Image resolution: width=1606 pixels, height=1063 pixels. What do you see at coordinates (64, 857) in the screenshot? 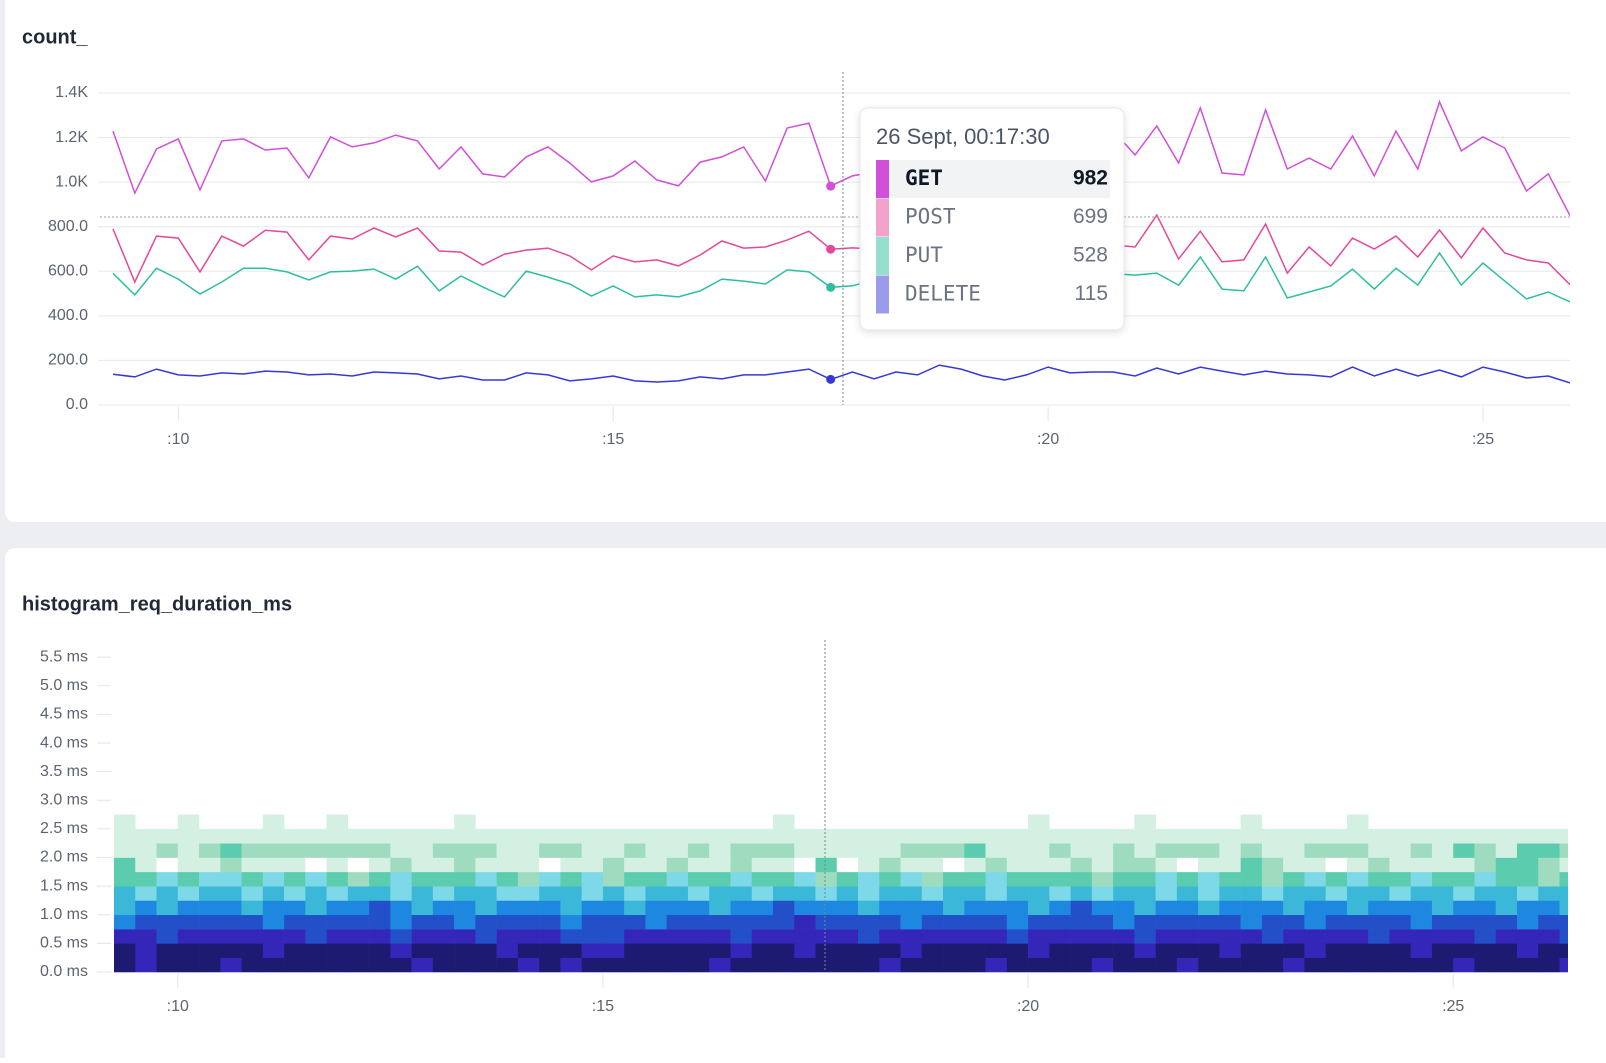
I see `y-tick-label: 2.0 ms` at bounding box center [64, 857].